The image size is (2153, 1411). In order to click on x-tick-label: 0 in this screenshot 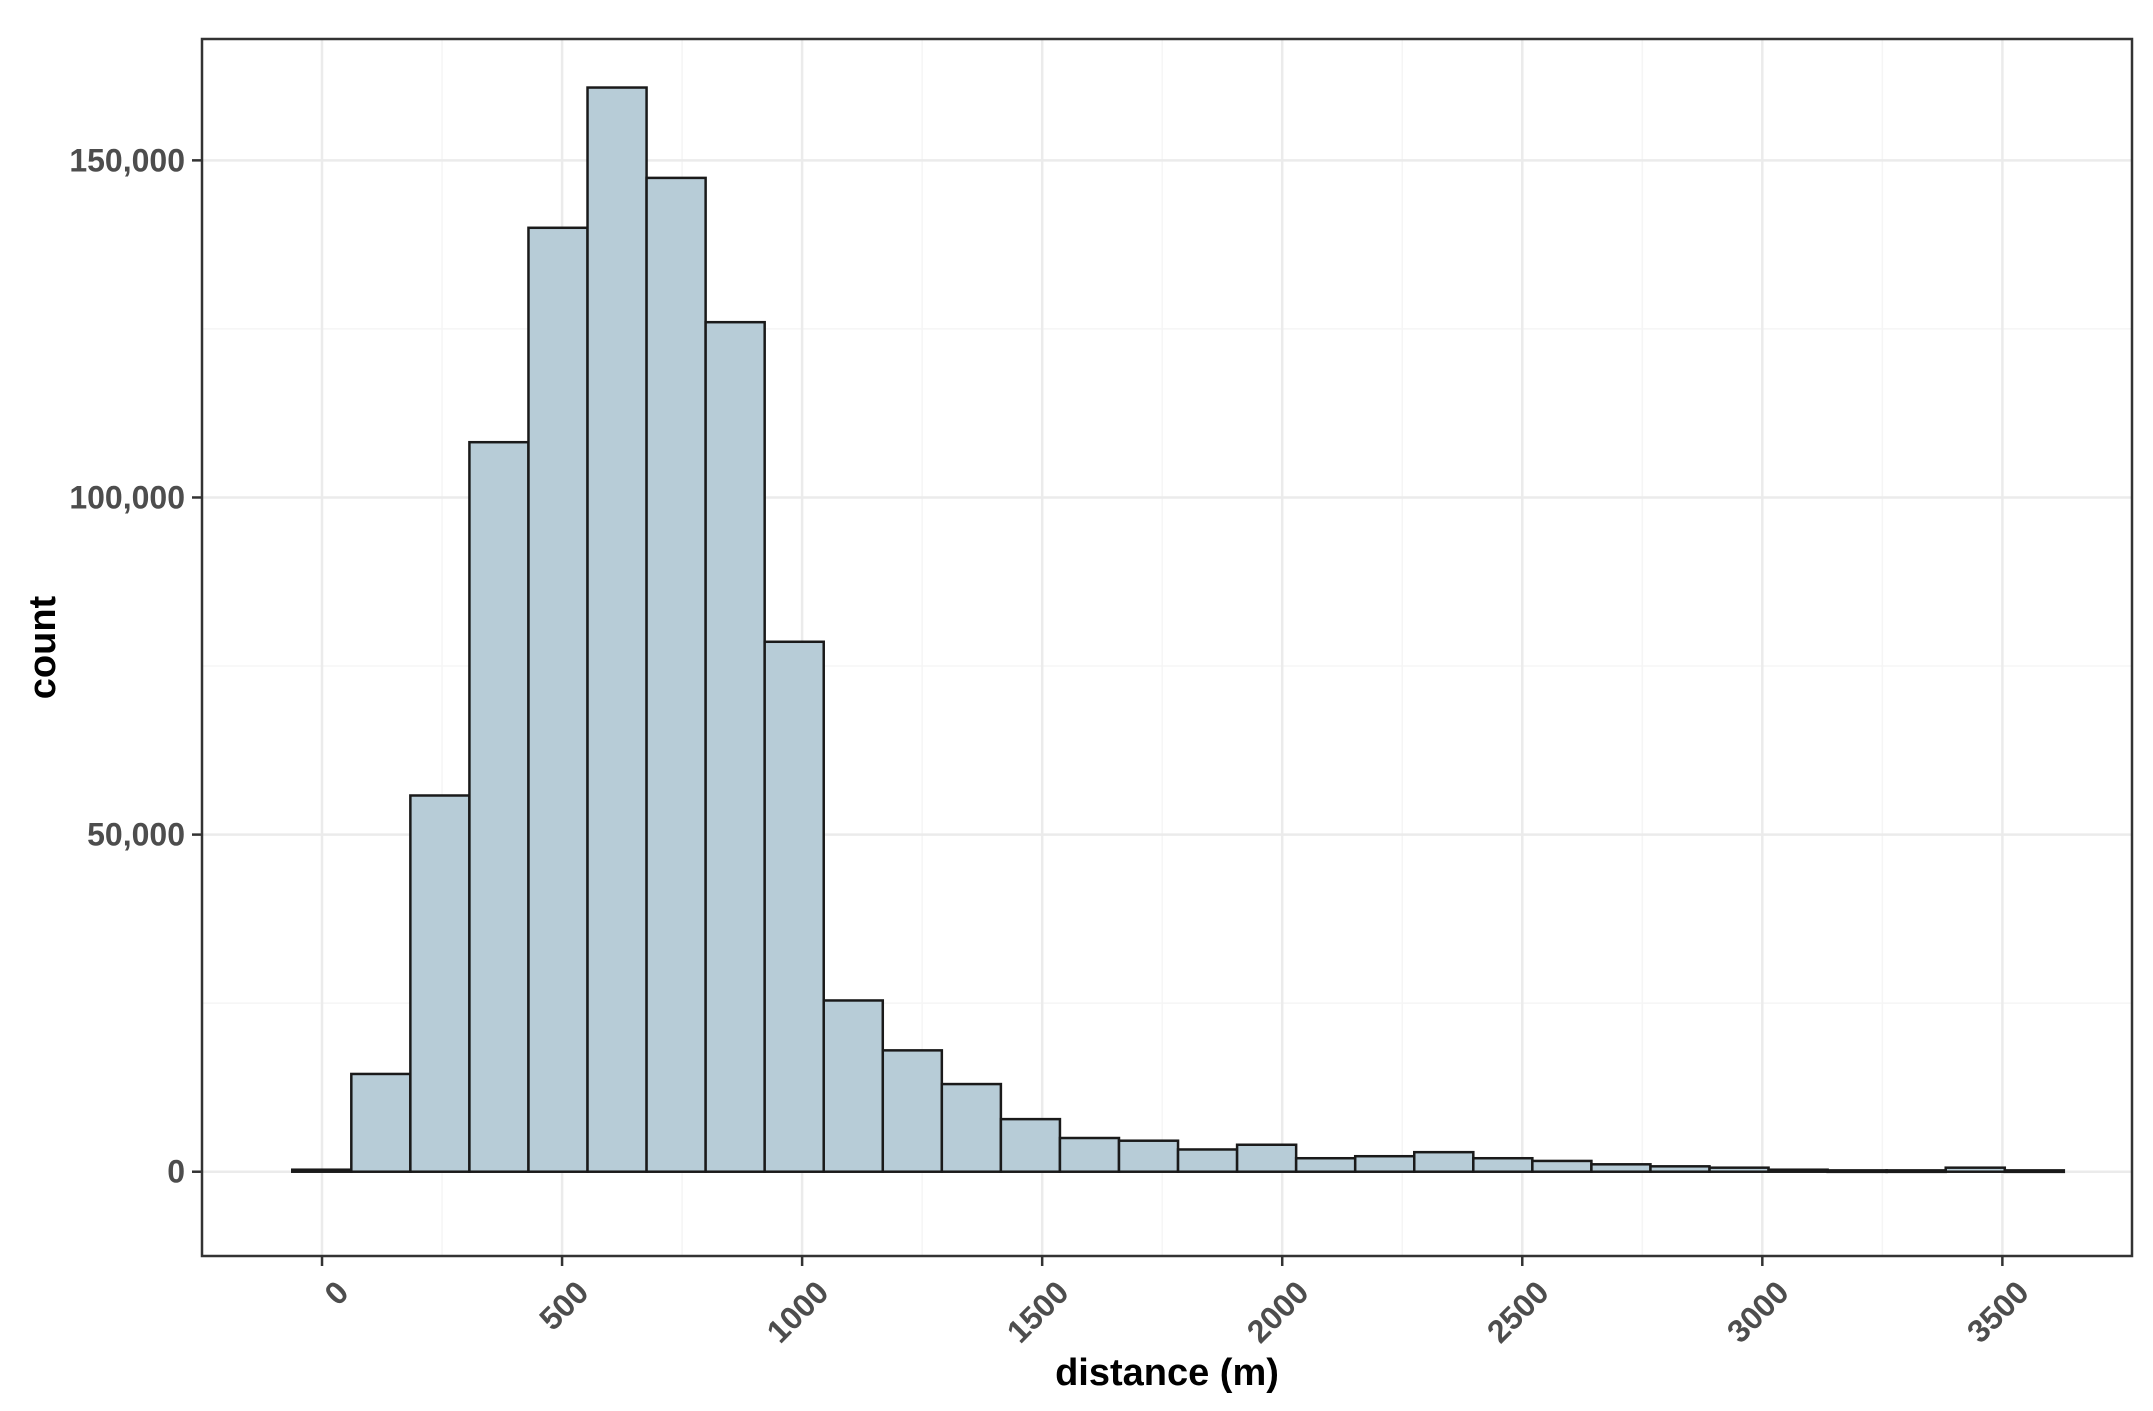, I will do `click(336, 1293)`.